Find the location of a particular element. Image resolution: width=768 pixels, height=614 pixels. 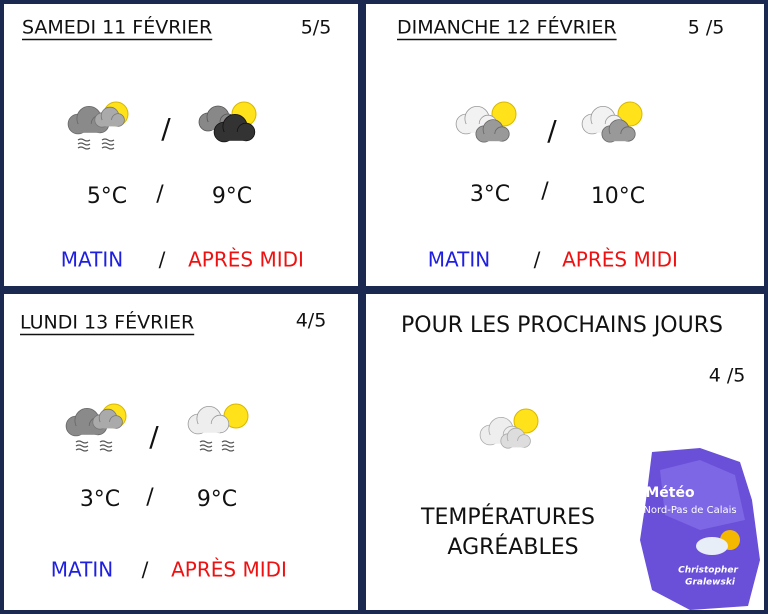

reliability: 4/5 is located at coordinates (311, 321).